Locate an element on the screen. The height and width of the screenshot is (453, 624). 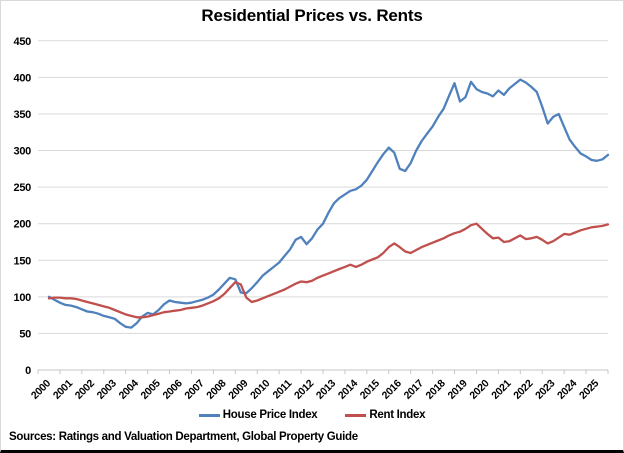
y-axis-label: 300 is located at coordinates (23, 152).